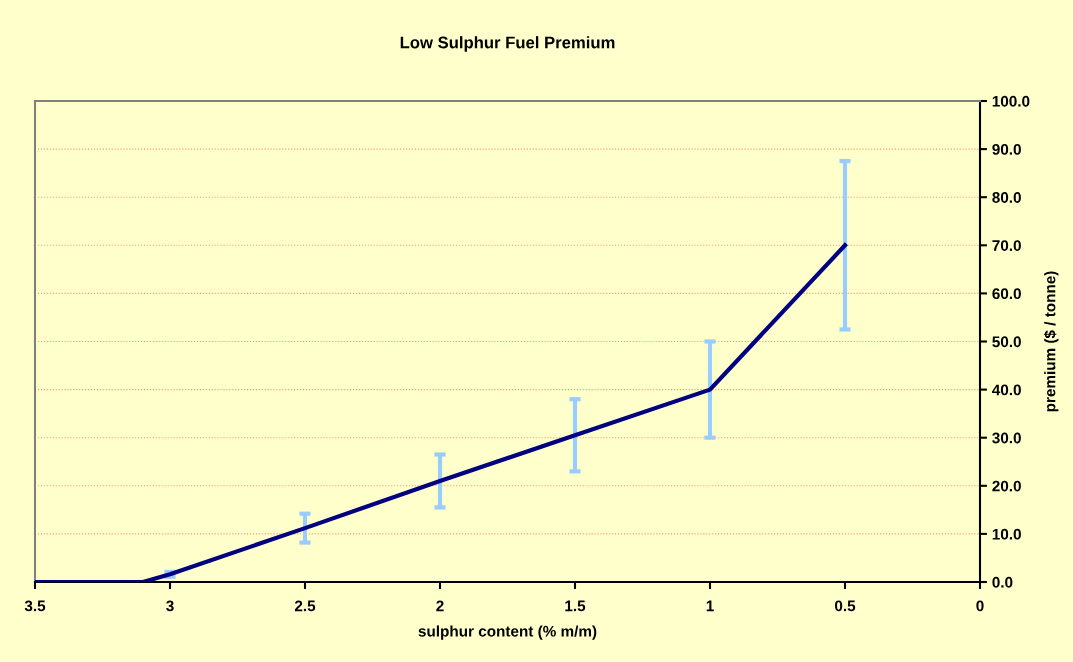 The width and height of the screenshot is (1073, 662). Describe the element at coordinates (845, 606) in the screenshot. I see `x-tick-label: 0.5` at that location.